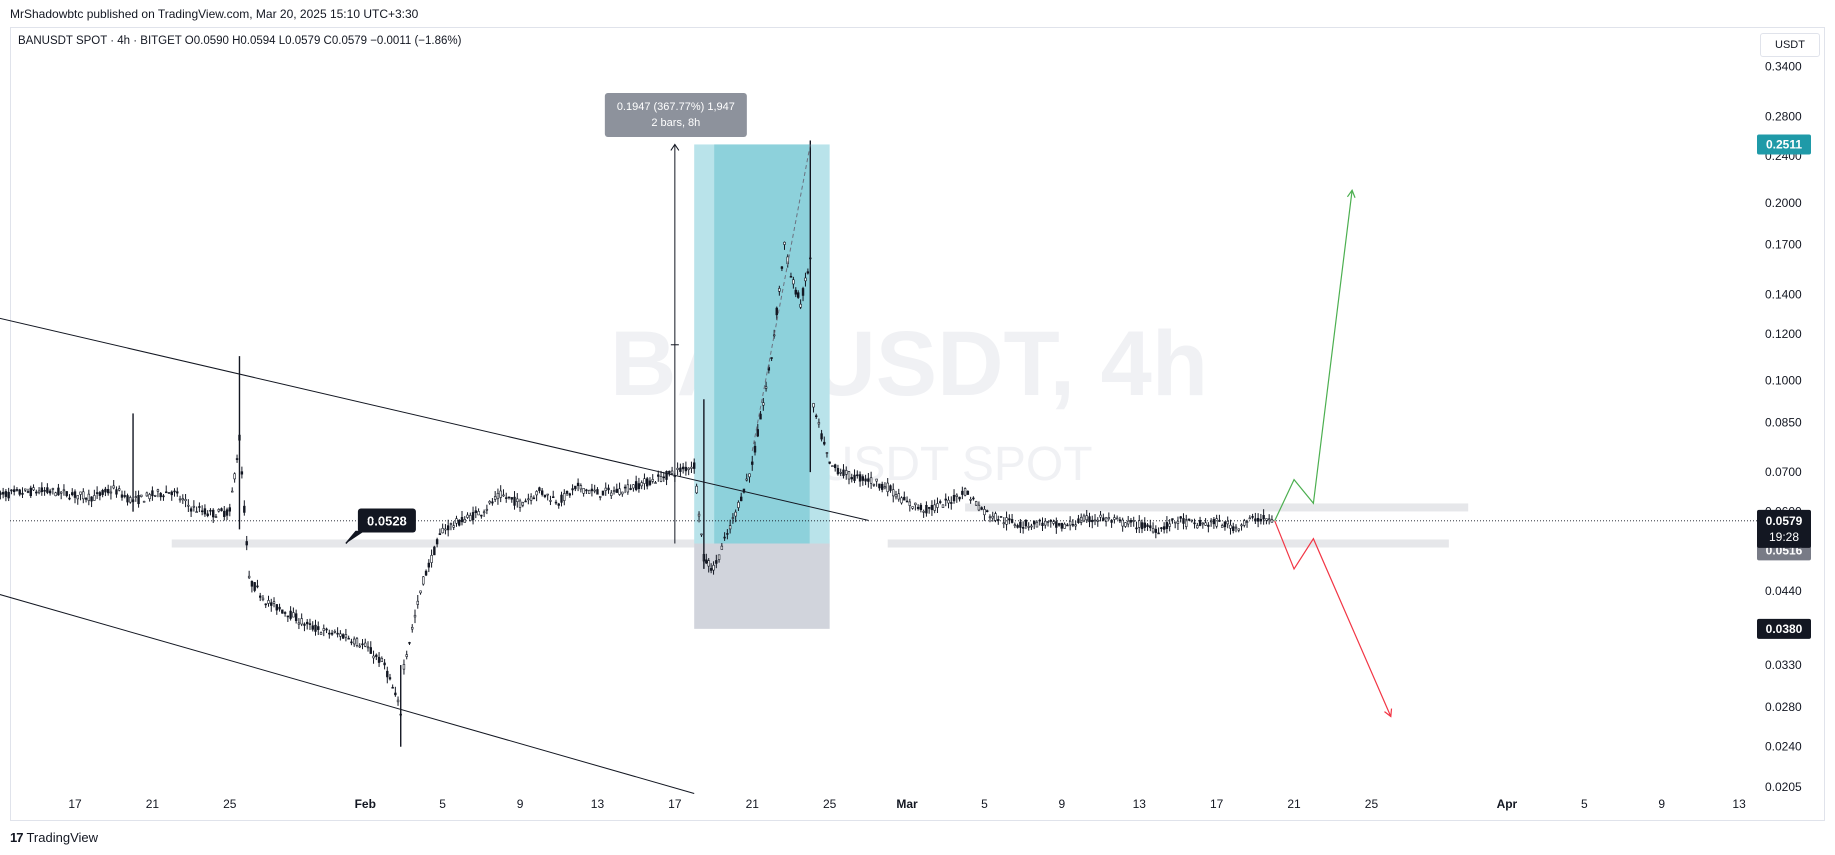  I want to click on callout-label: 0.0528, so click(387, 520).